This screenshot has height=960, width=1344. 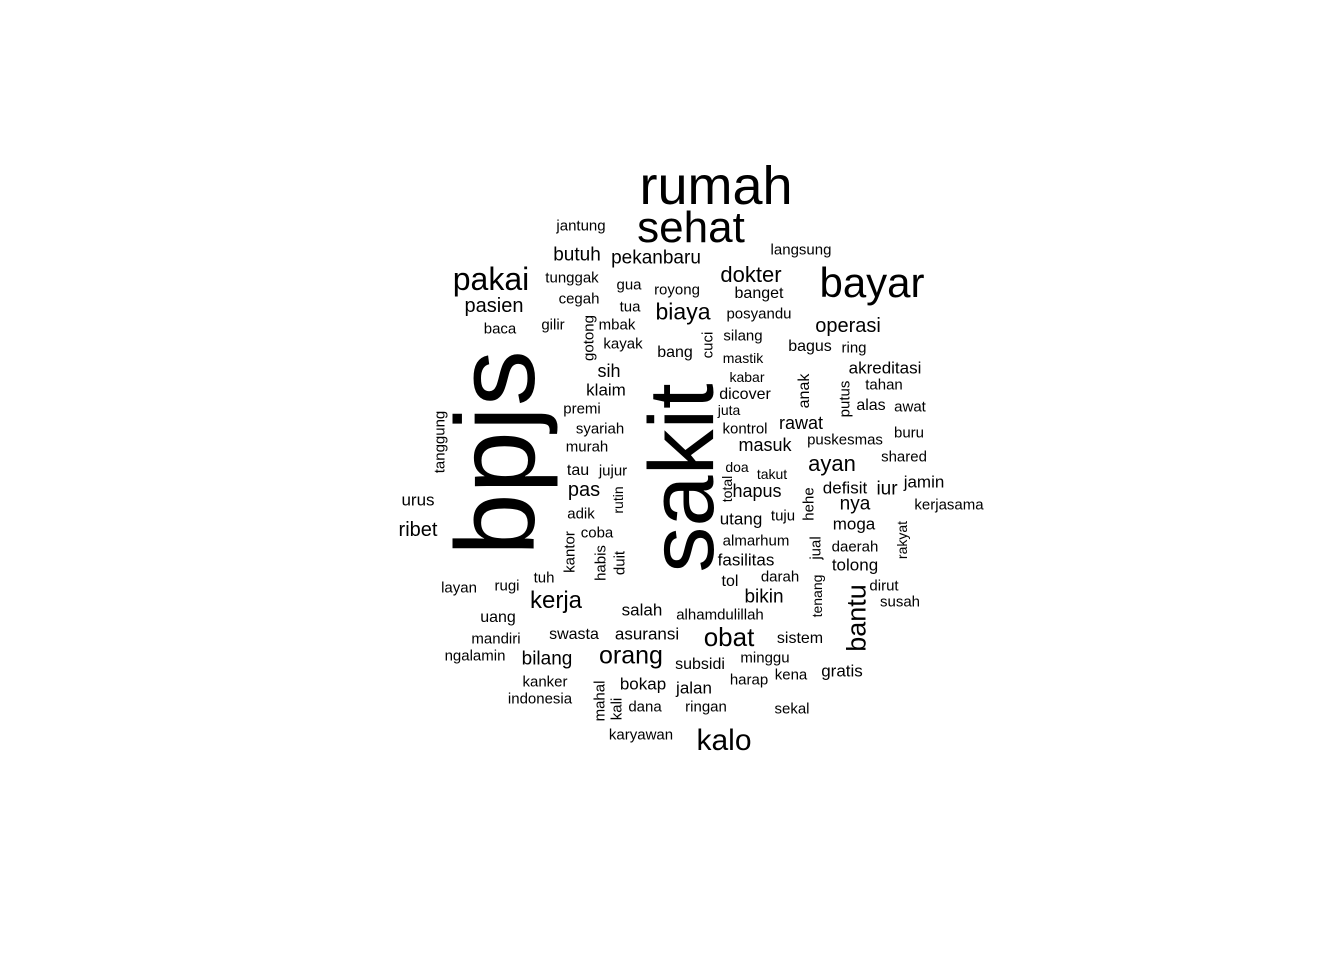 I want to click on word-rumah: rumah, so click(x=716, y=186).